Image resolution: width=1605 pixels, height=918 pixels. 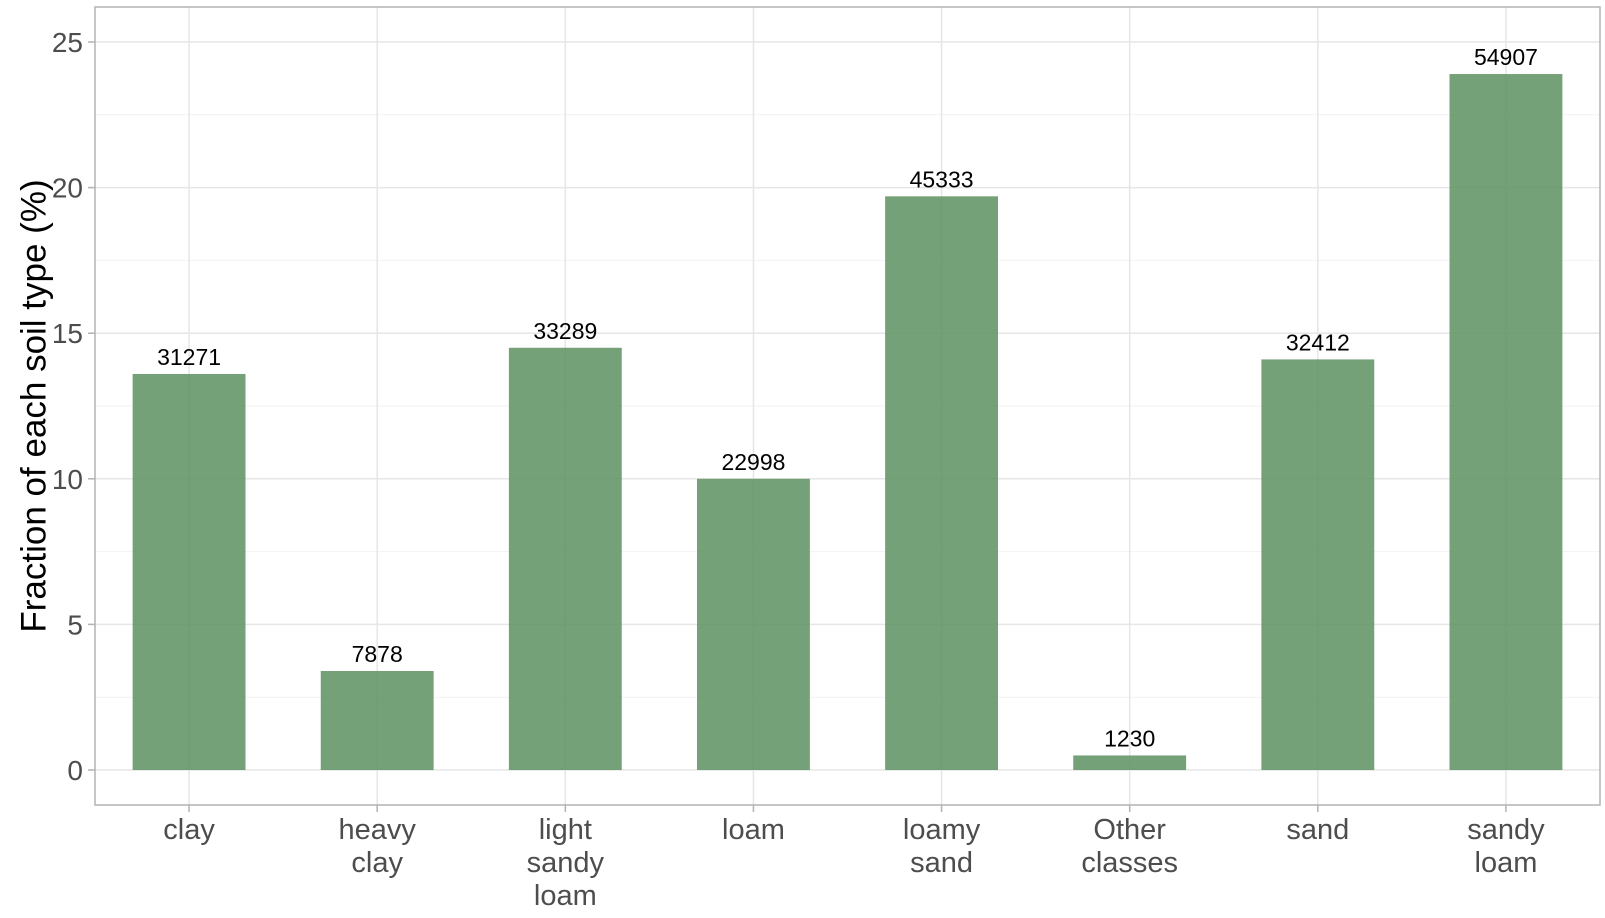 What do you see at coordinates (1129, 863) in the screenshot?
I see `x-tick-label-line: classes` at bounding box center [1129, 863].